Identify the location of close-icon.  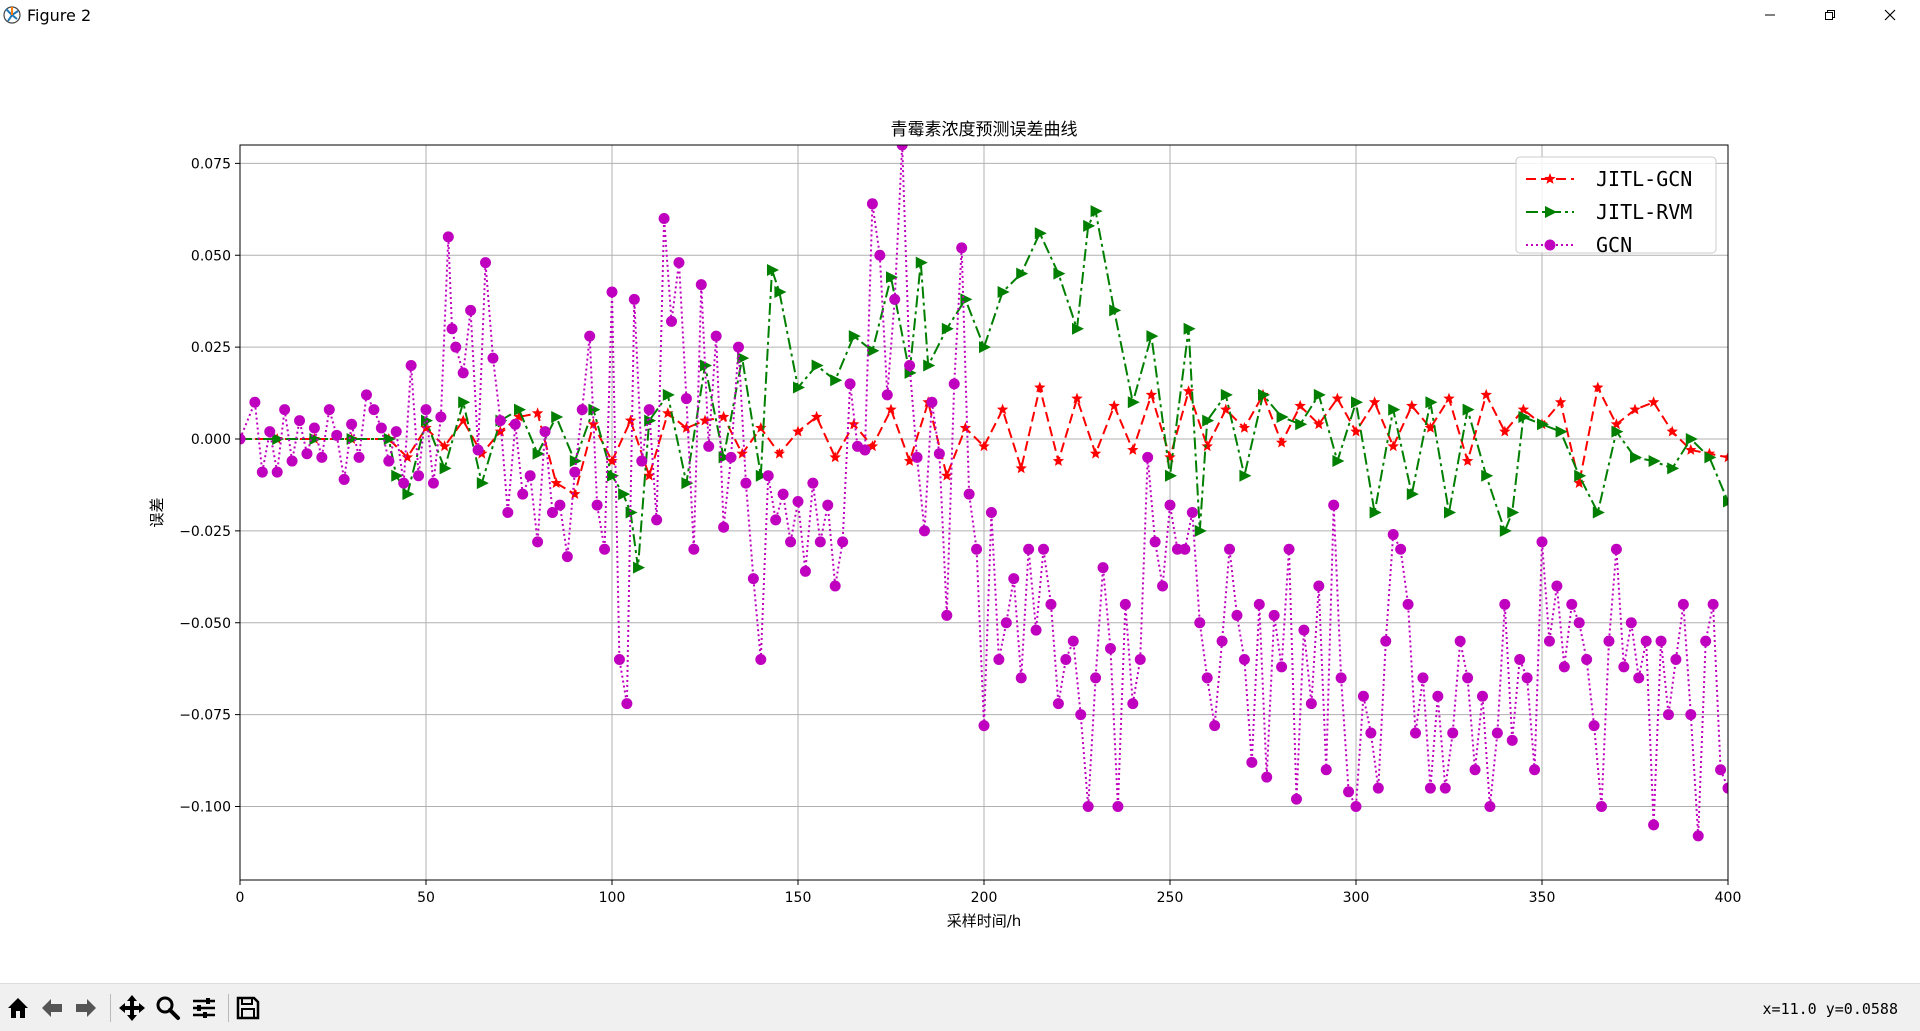
(1890, 15).